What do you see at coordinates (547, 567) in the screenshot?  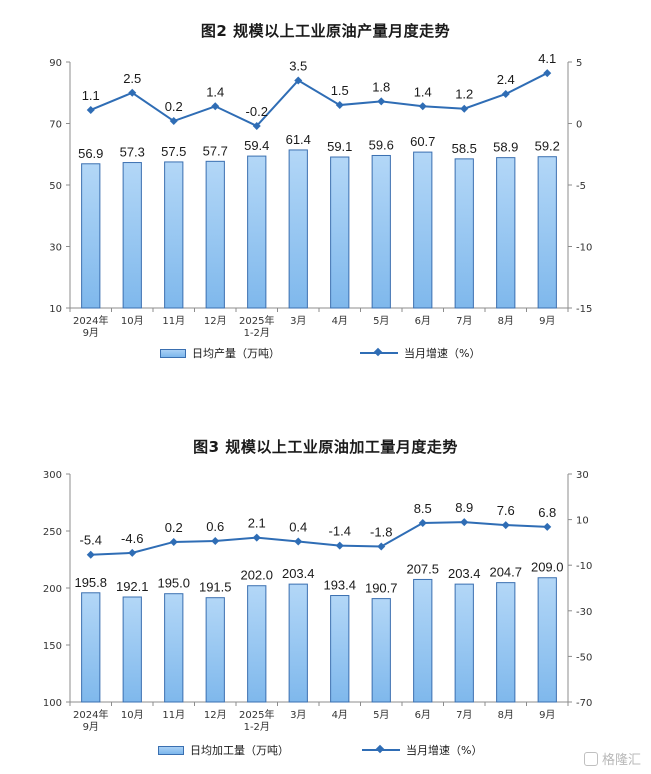 I see `bar-value-label: 209.0` at bounding box center [547, 567].